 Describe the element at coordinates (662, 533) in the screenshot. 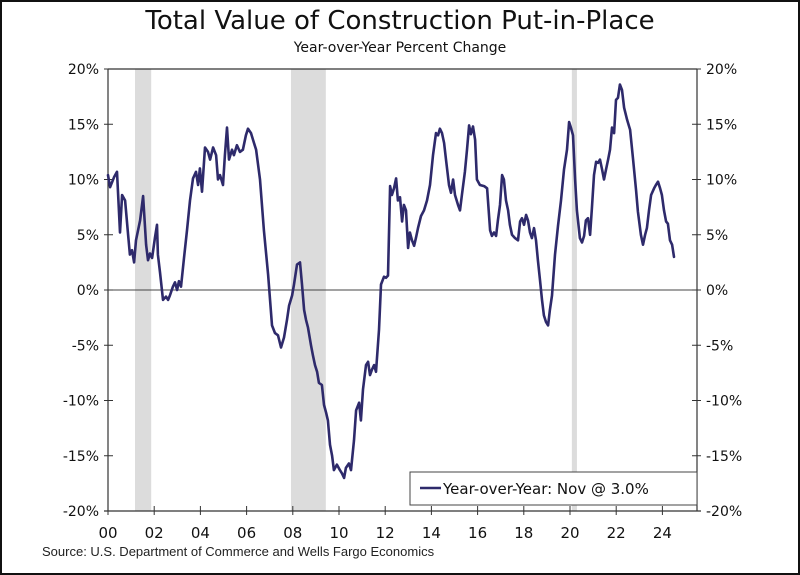

I see `x-tick-label: 24` at that location.